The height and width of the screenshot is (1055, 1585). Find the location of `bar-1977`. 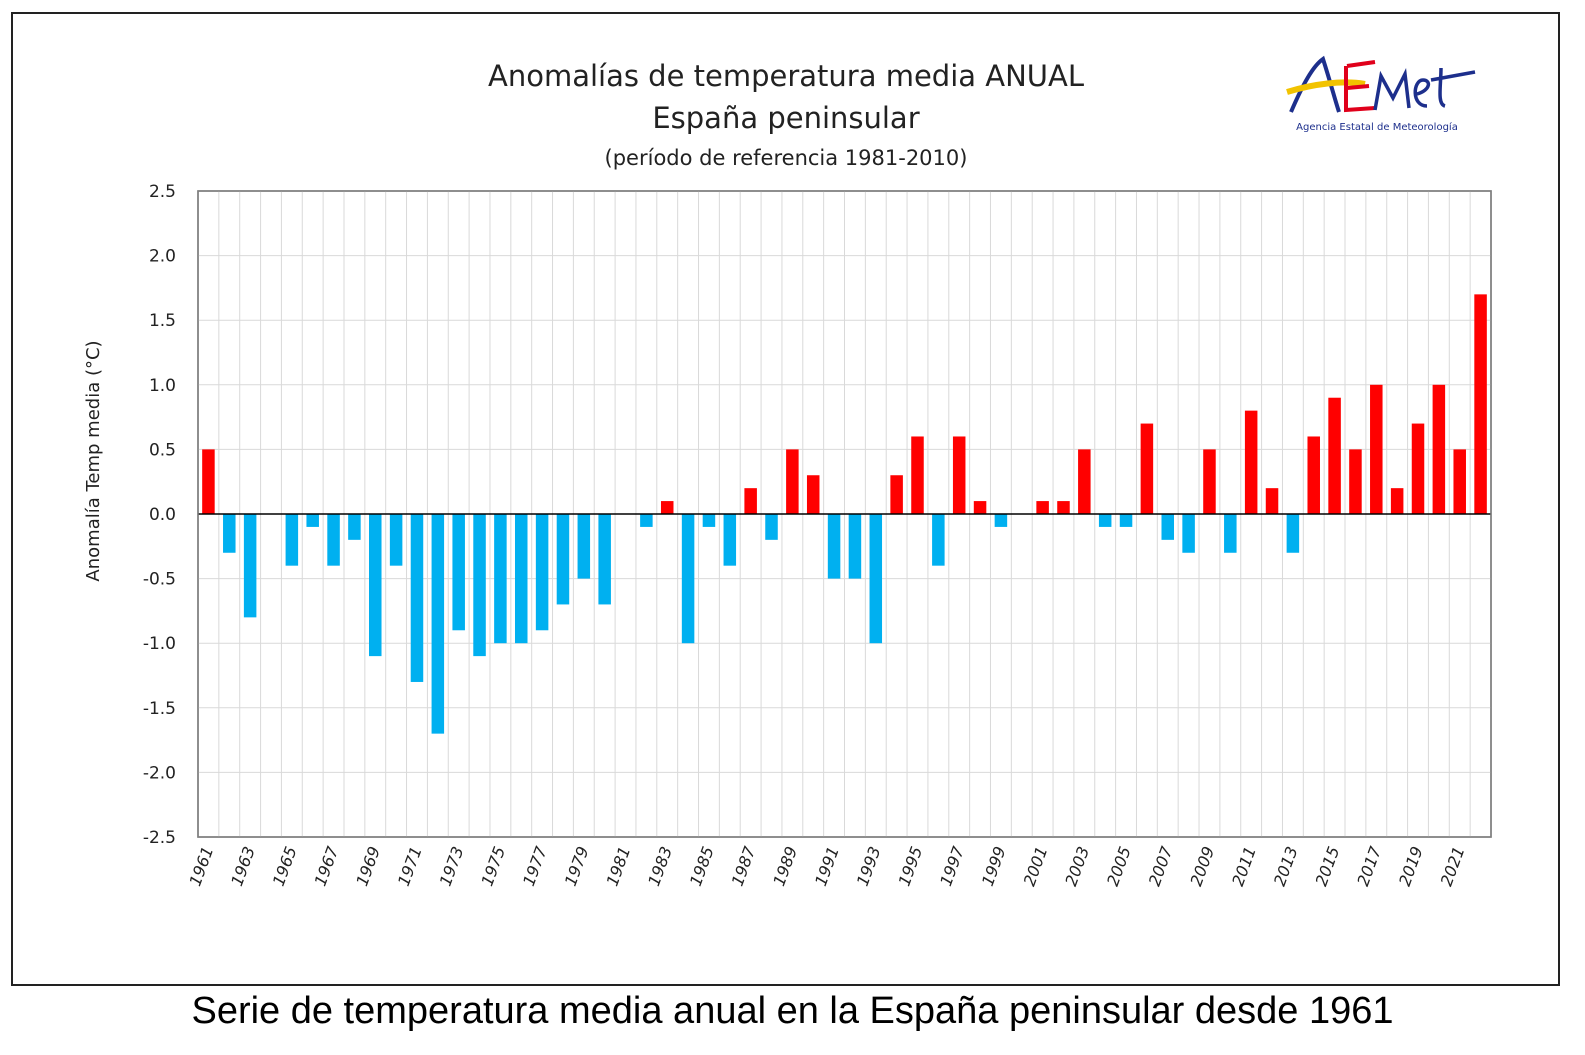

bar-1977 is located at coordinates (542, 572).